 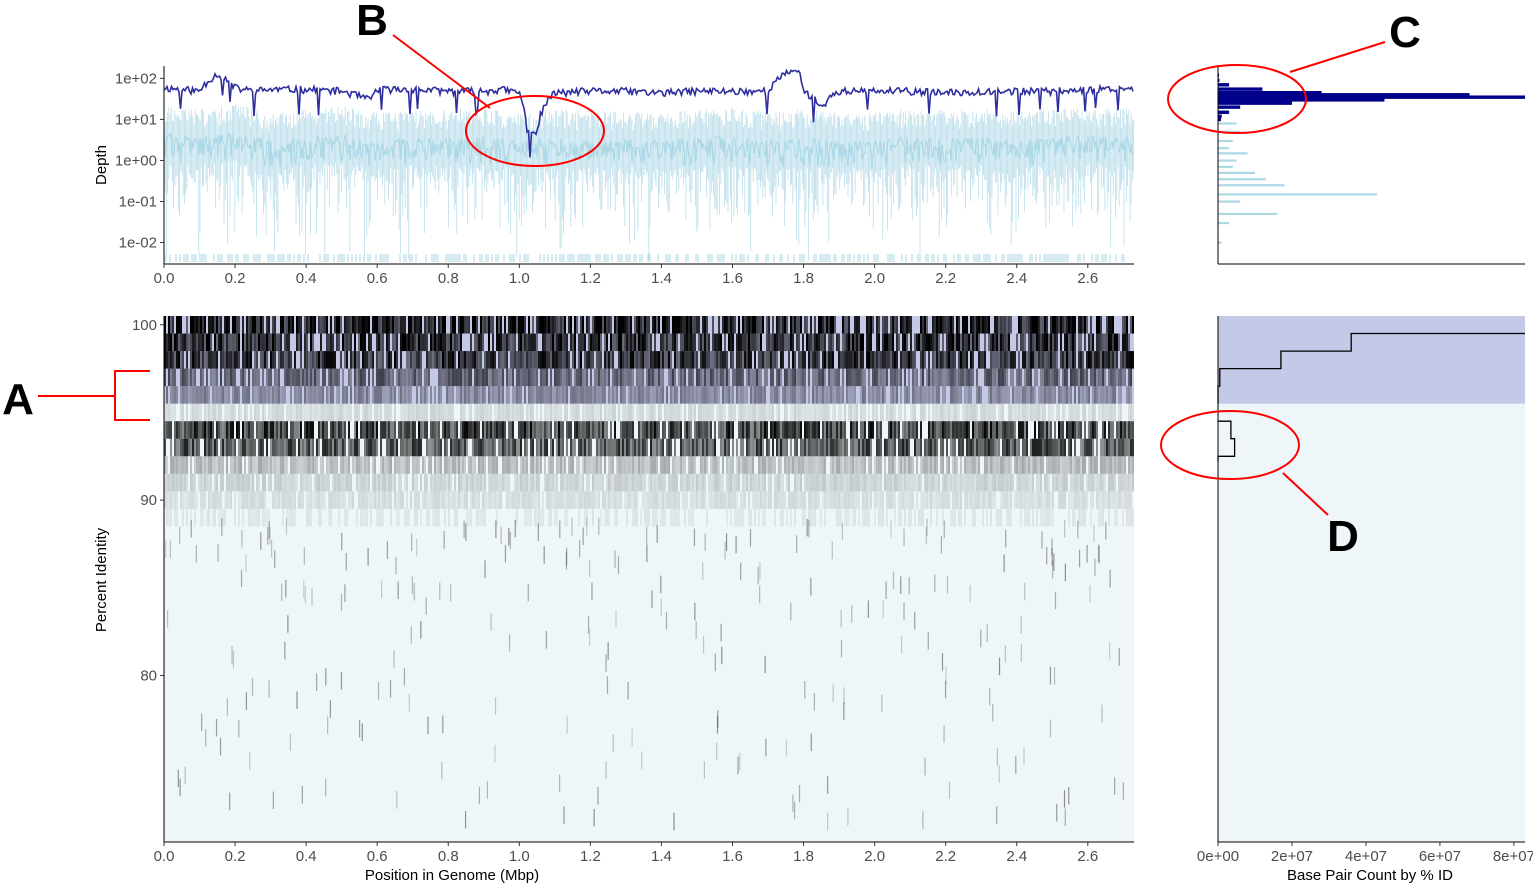 I want to click on histogram-reads-bar, so click(x=1219, y=80).